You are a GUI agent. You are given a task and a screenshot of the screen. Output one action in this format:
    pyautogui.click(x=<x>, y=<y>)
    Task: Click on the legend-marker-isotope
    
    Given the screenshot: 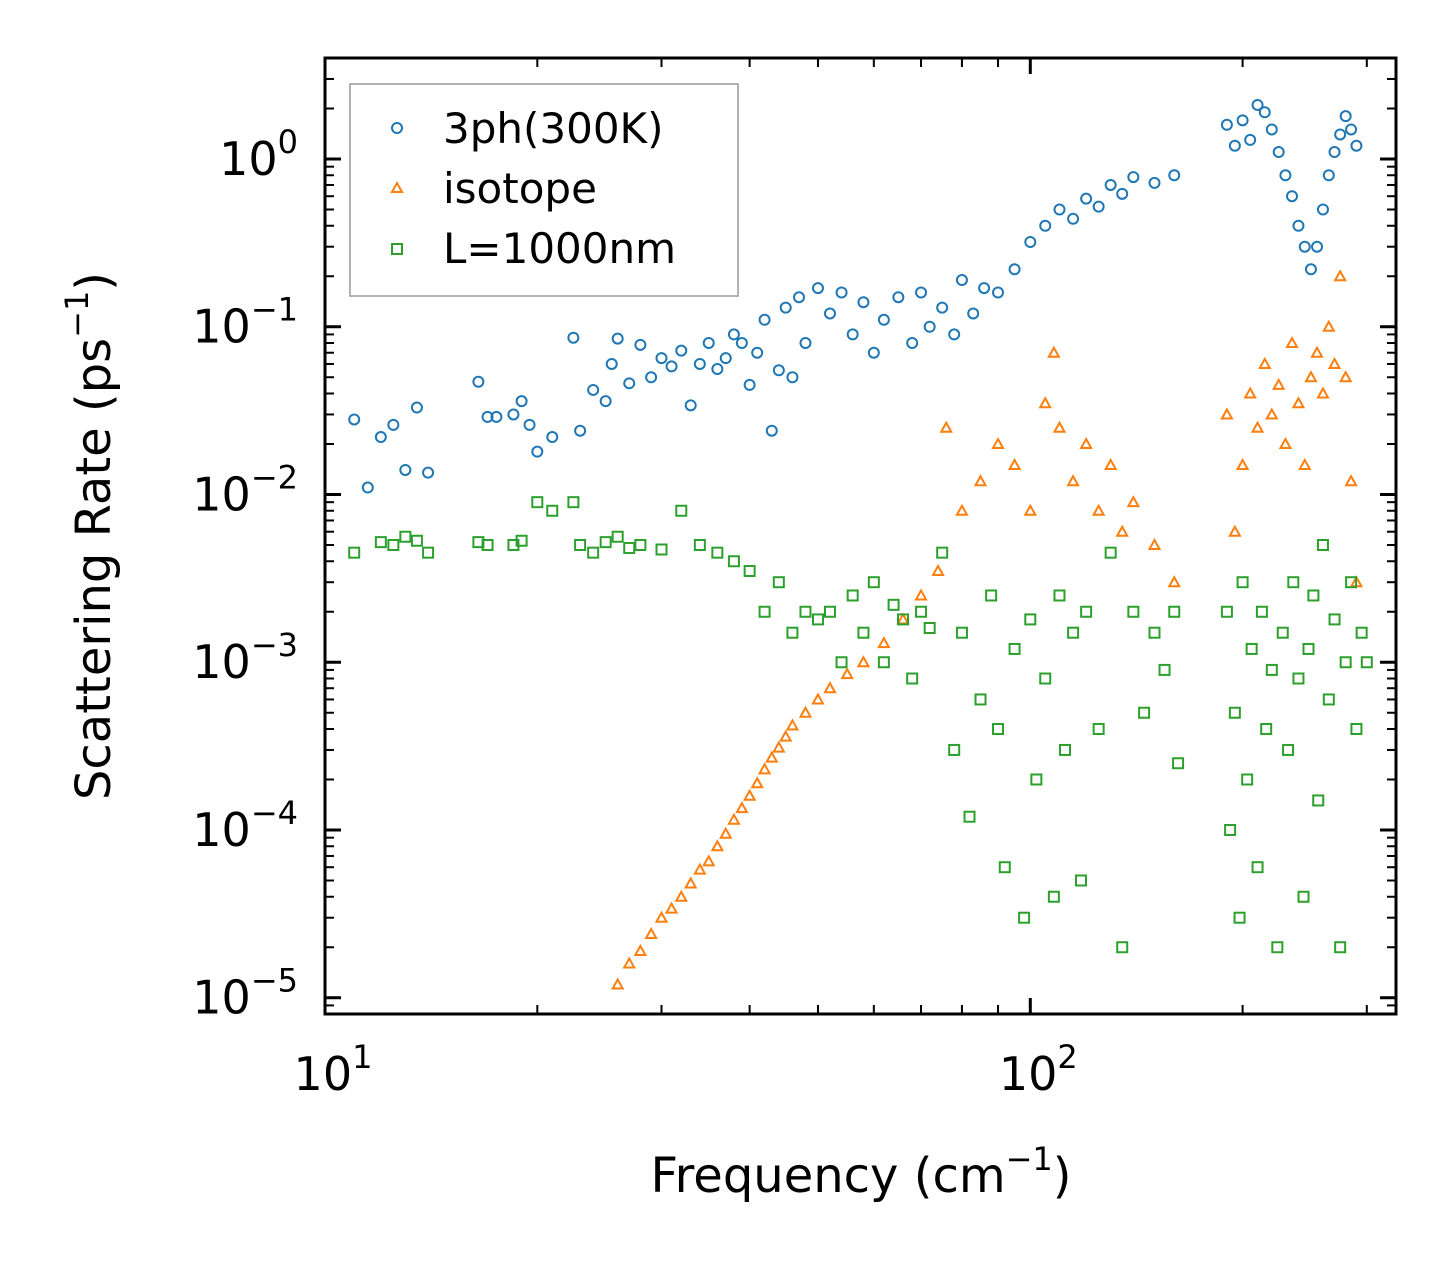 What is the action you would take?
    pyautogui.click(x=397, y=186)
    